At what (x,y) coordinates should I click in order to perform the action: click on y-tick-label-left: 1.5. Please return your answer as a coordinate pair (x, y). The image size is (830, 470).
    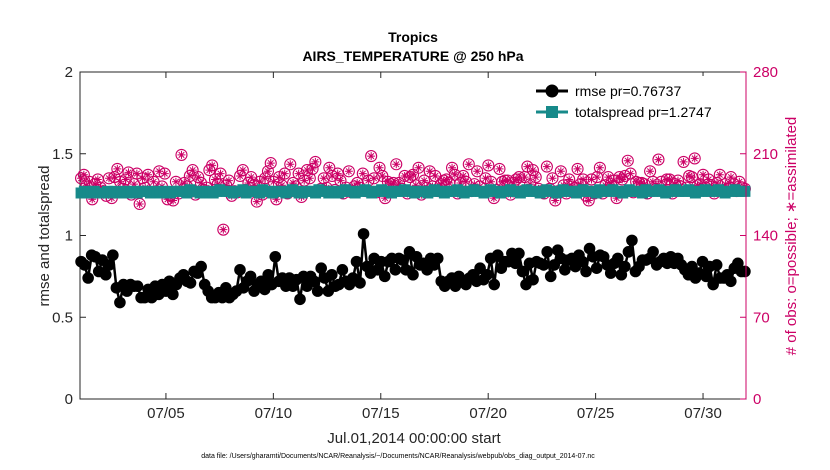
    Looking at the image, I should click on (62, 154).